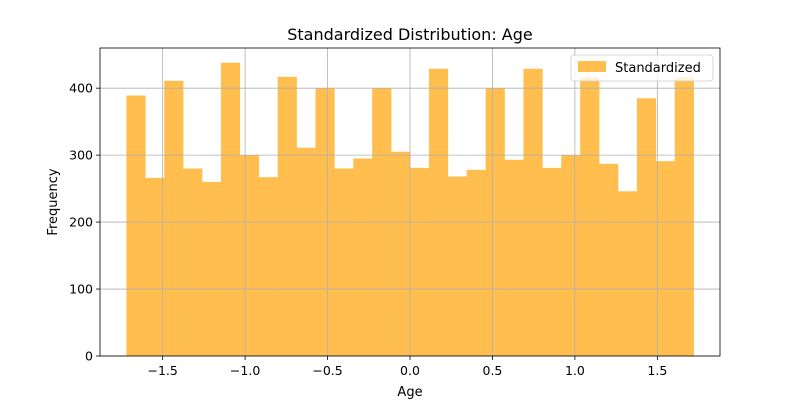  What do you see at coordinates (658, 68) in the screenshot?
I see `legend-entry: Standardized` at bounding box center [658, 68].